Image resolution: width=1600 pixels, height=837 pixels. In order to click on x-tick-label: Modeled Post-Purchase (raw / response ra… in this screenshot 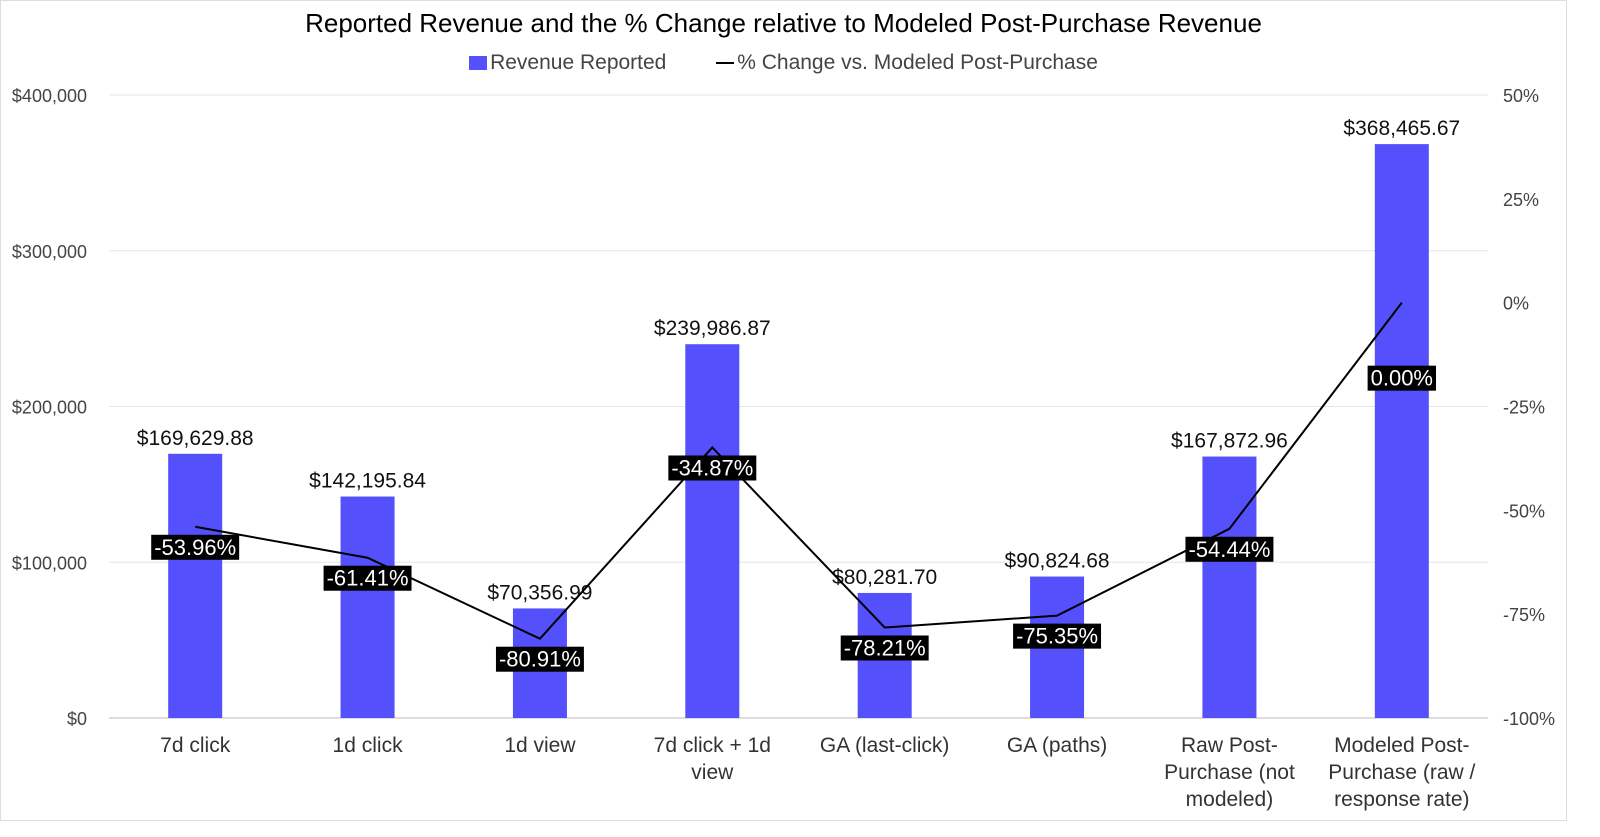, I will do `click(1402, 772)`.